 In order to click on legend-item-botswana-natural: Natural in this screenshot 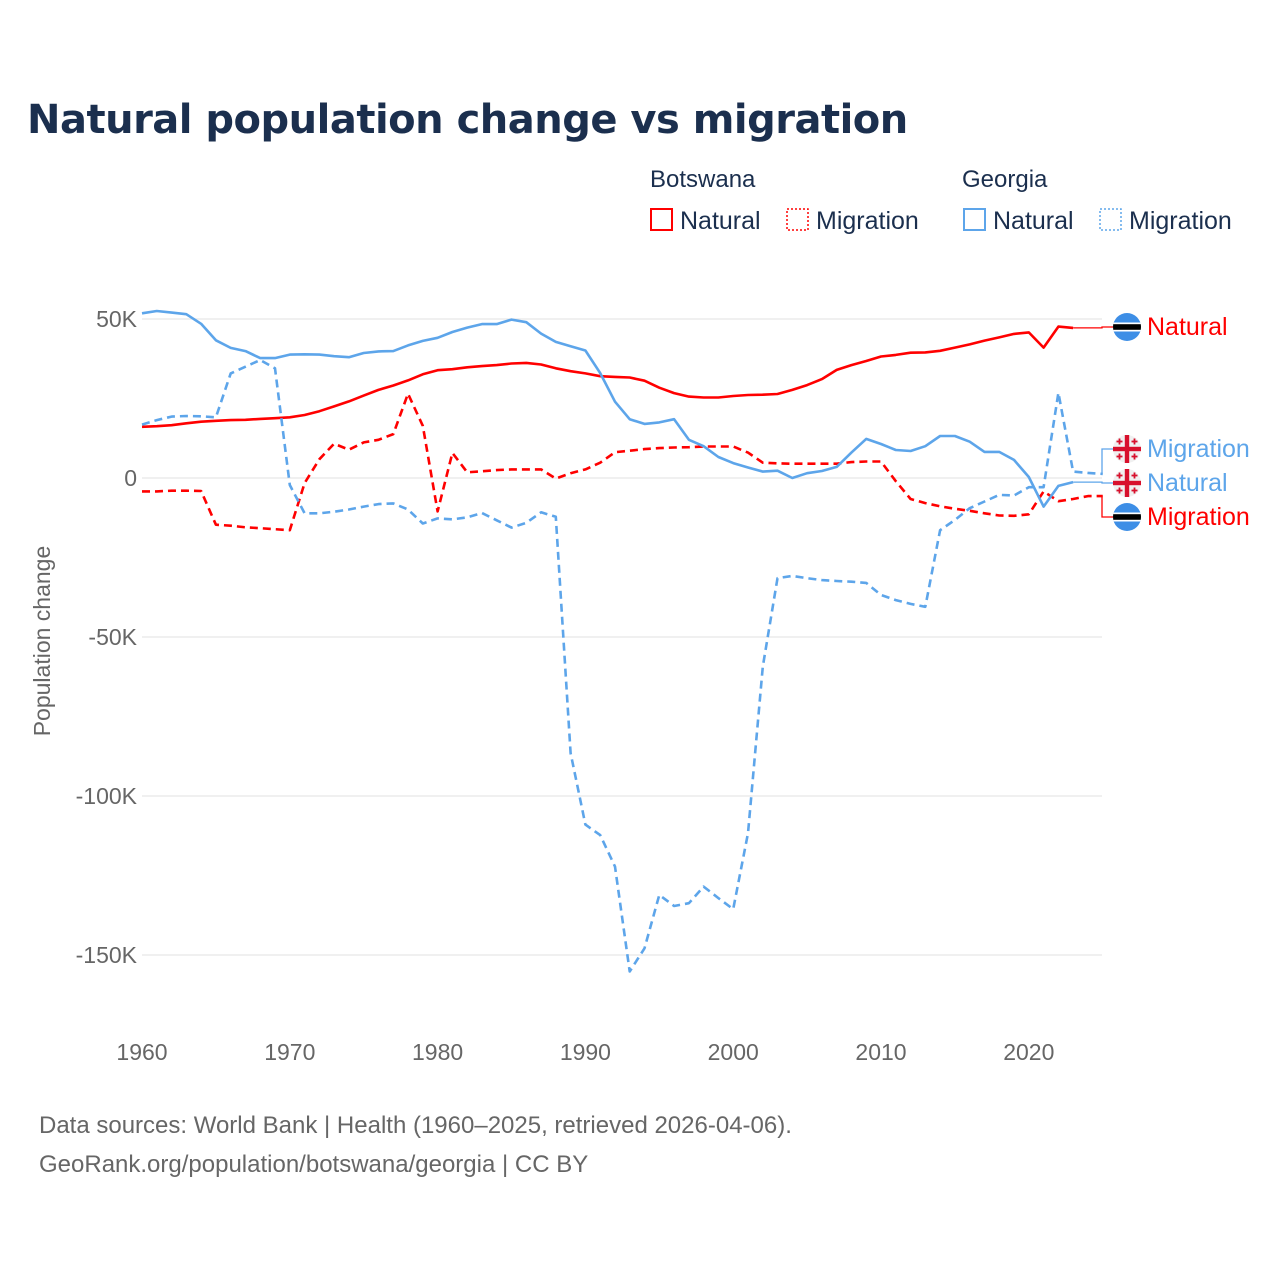, I will do `click(720, 221)`.